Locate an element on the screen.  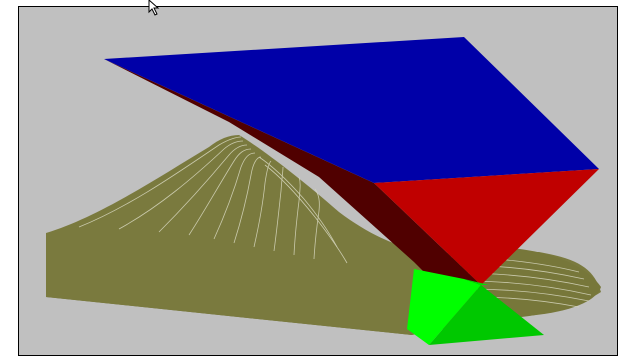
green-right-face is located at coordinates (486, 315).